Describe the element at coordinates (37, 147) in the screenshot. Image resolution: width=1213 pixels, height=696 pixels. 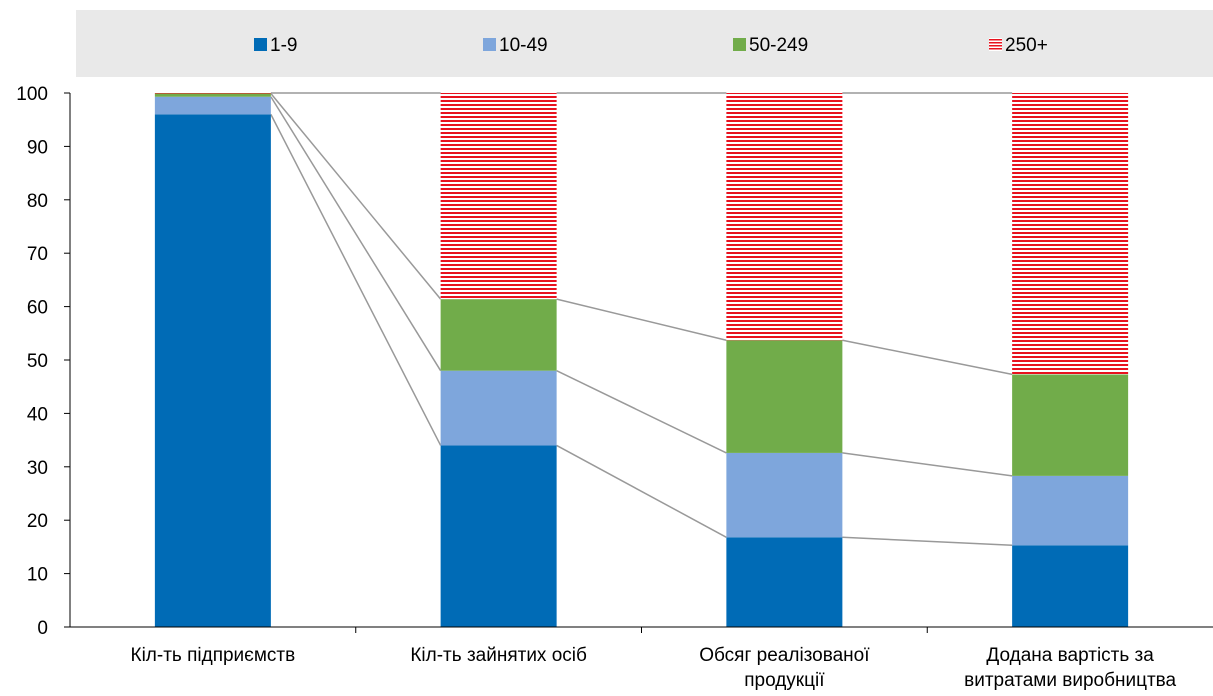
I see `y-tick-label: 90` at that location.